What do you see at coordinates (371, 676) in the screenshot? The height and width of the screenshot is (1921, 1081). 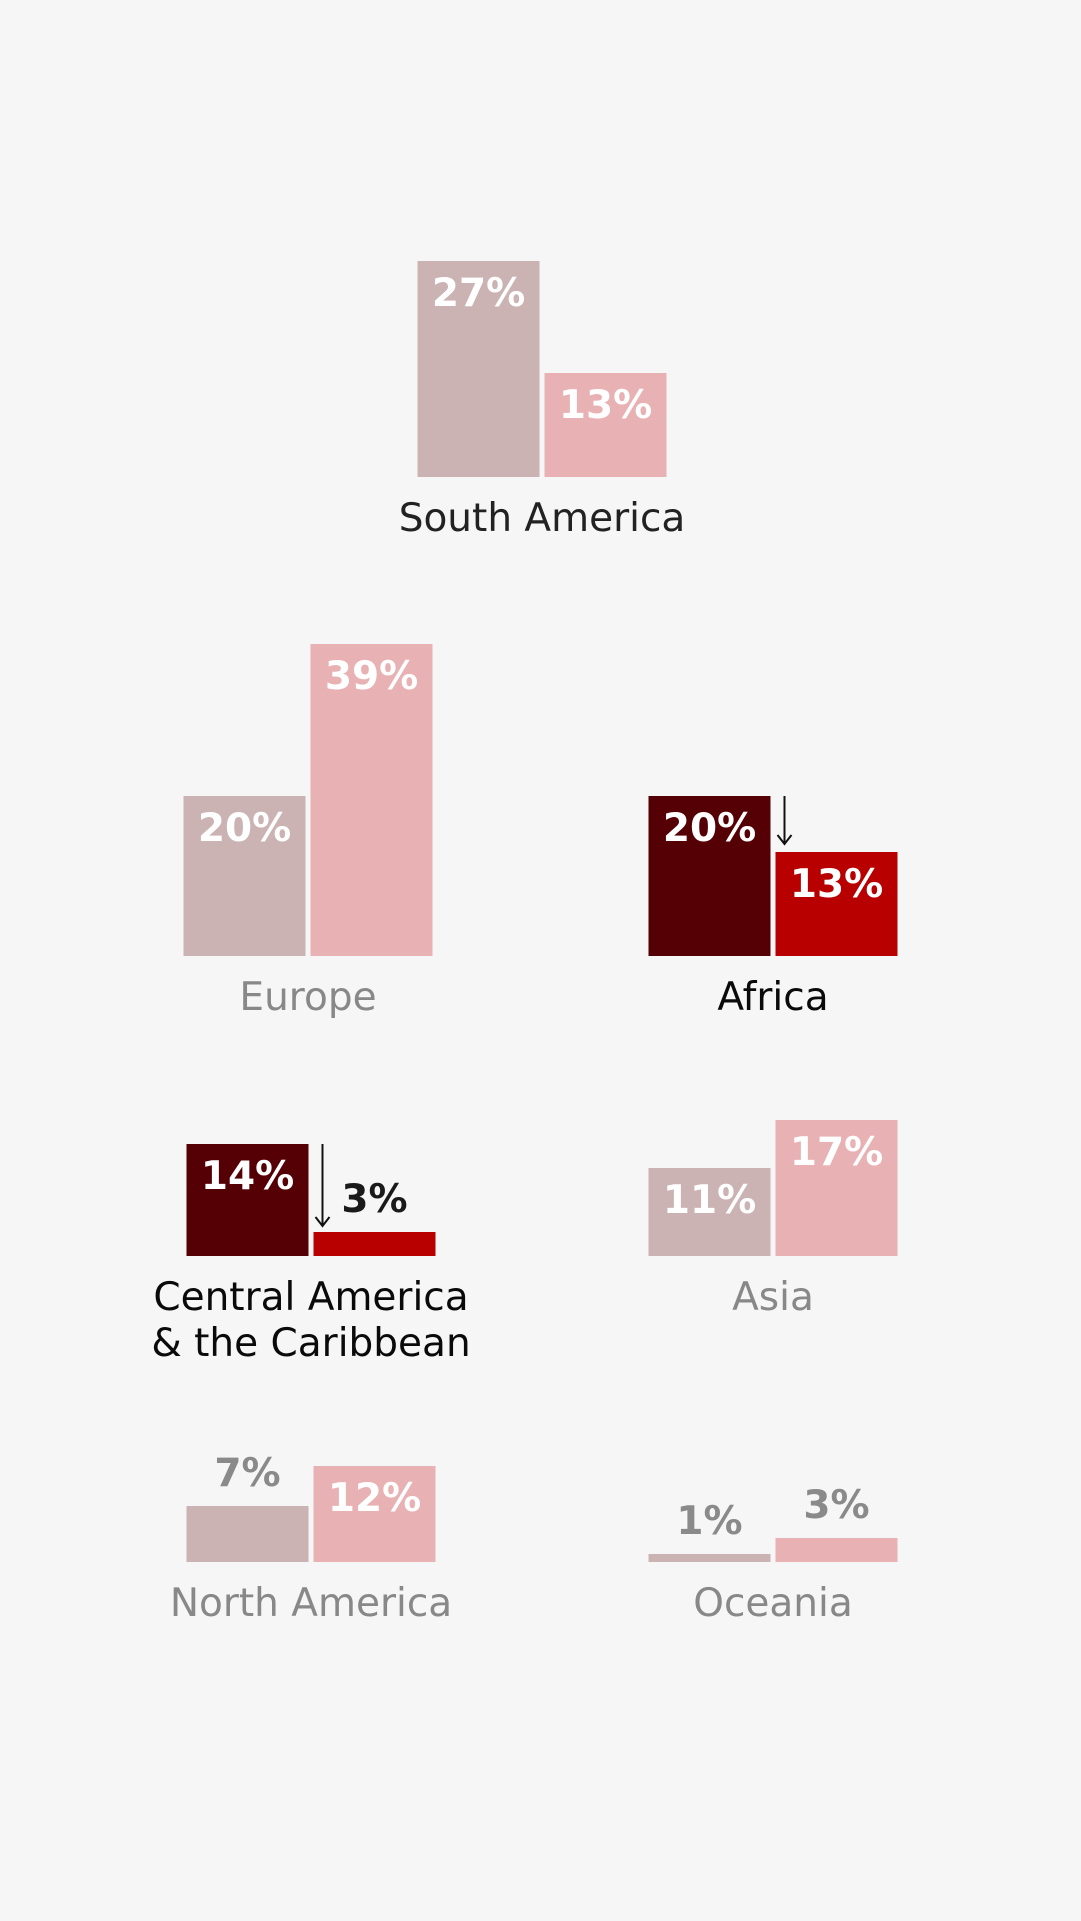 I see `europe-value-label-2: 39%` at bounding box center [371, 676].